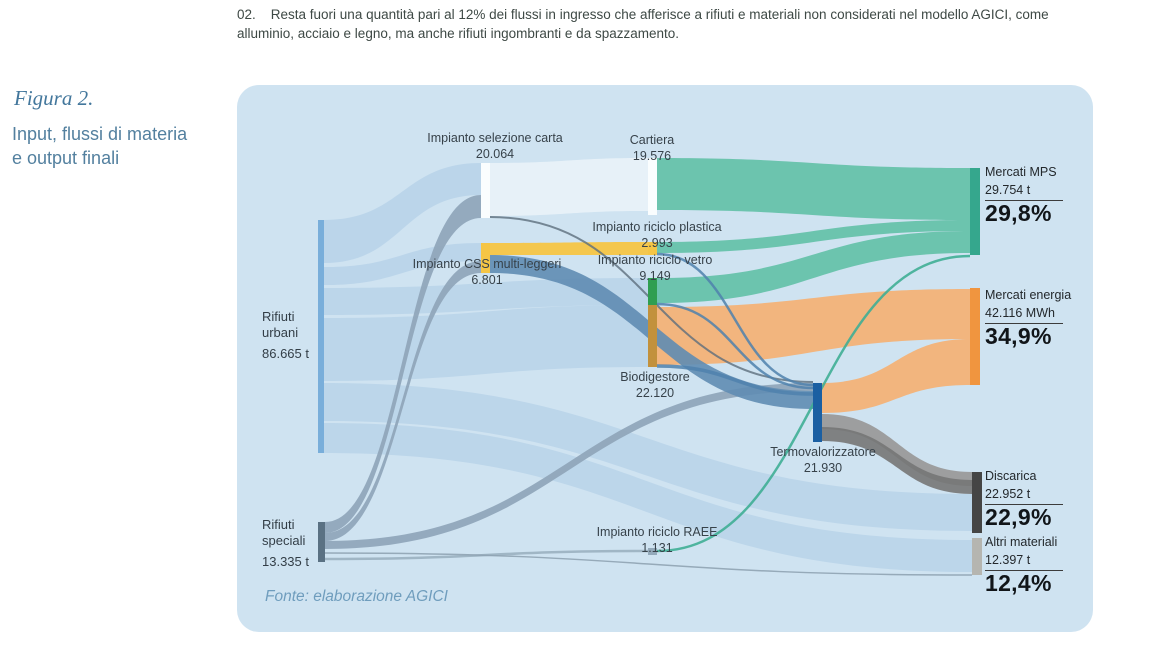 The width and height of the screenshot is (1155, 649). I want to click on node-label-biodigestore-text: 22.120, so click(655, 392).